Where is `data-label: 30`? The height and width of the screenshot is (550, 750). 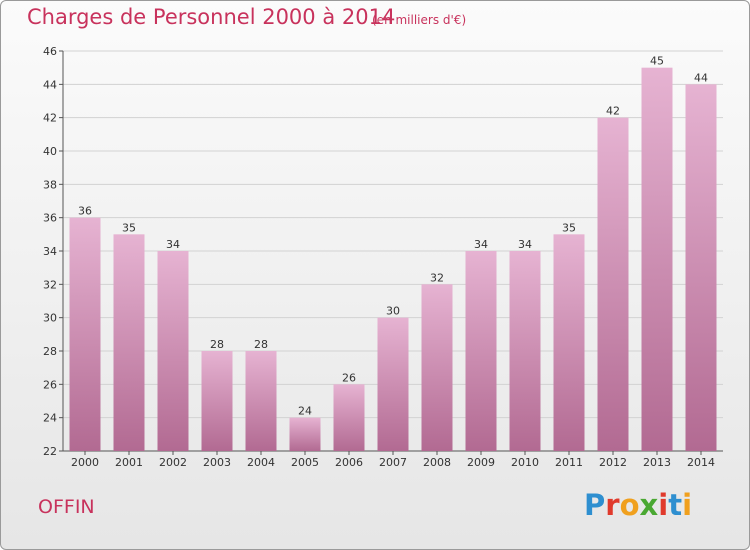 data-label: 30 is located at coordinates (393, 311).